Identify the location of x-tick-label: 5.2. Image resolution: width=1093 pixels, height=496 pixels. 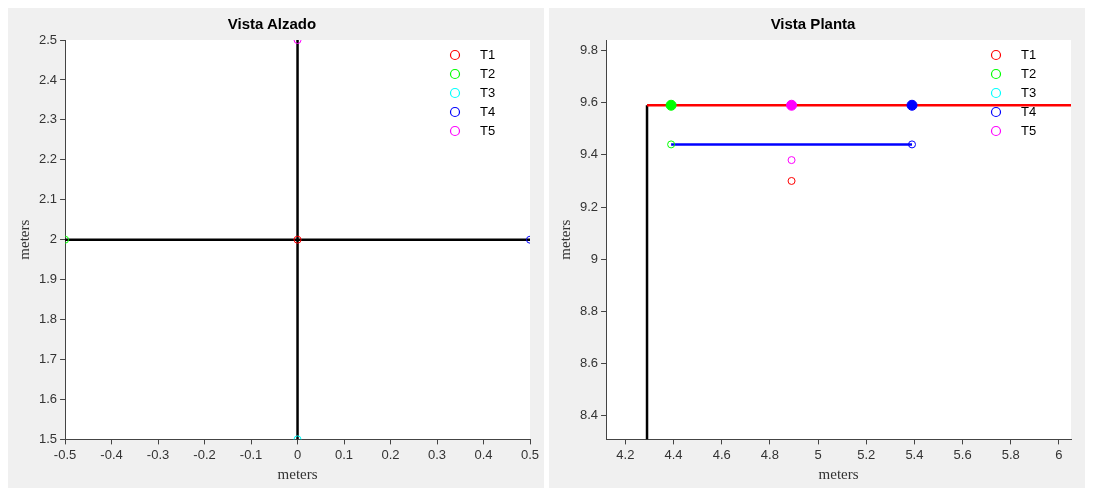
(866, 454).